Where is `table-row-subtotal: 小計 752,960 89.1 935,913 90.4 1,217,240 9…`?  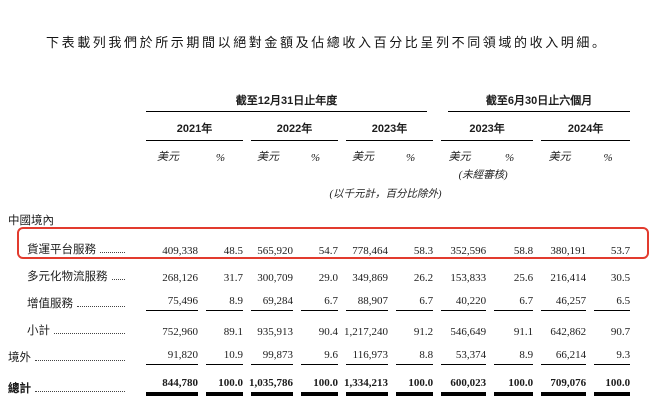 table-row-subtotal: 小計 752,960 89.1 935,913 90.4 1,217,240 9… is located at coordinates (319, 324).